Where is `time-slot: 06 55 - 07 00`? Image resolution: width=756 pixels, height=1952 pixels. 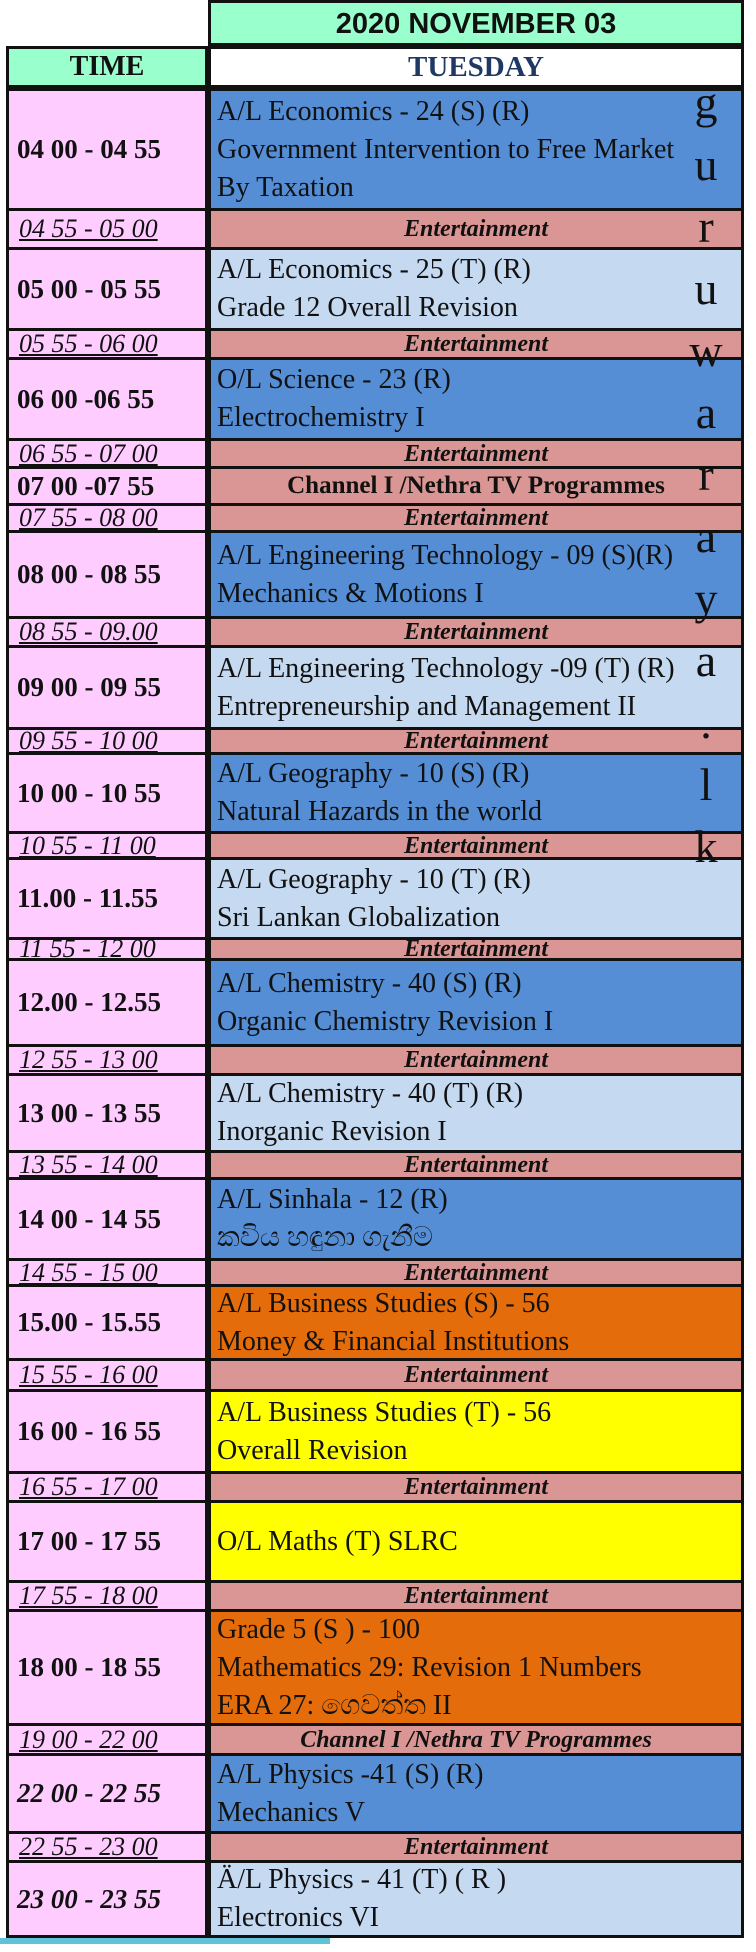
time-slot: 06 55 - 07 00 is located at coordinates (107, 453).